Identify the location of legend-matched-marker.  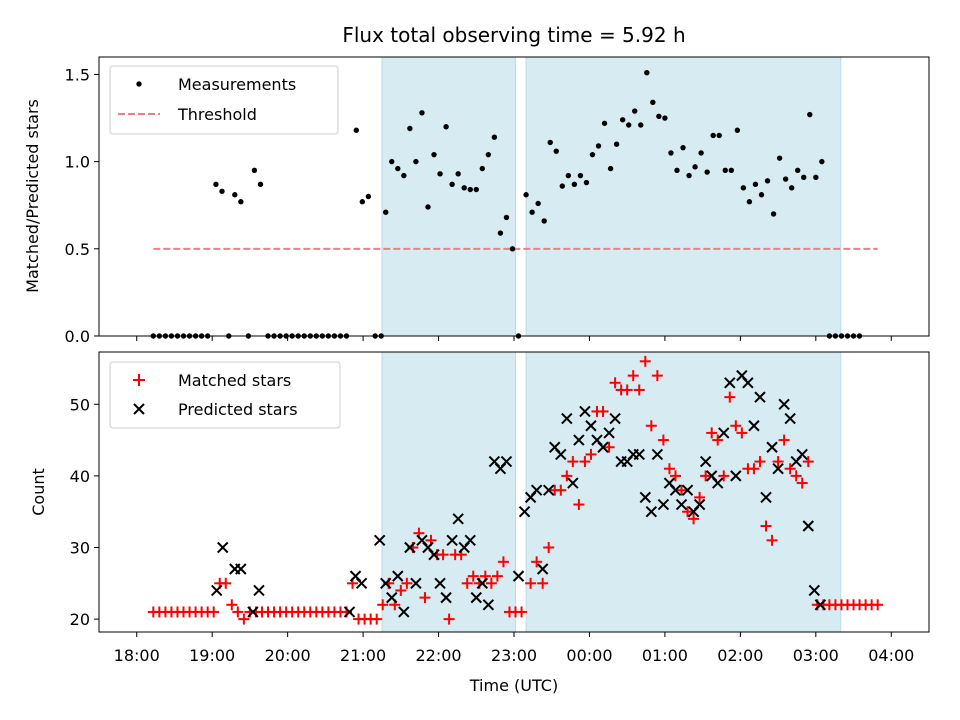
(139, 380).